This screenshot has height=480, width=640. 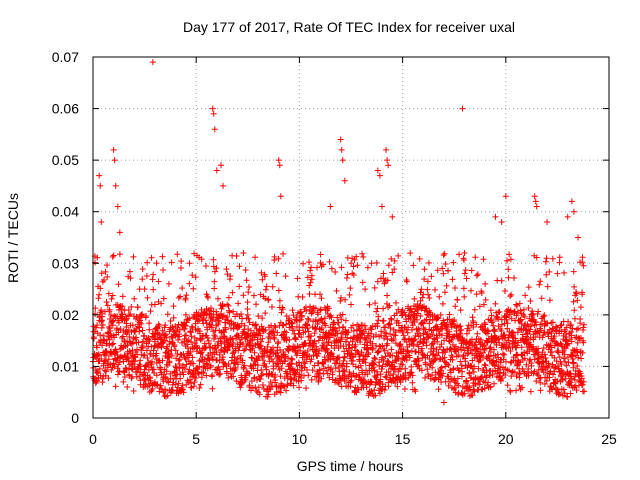 I want to click on y-tick-label: 0.06, so click(x=65, y=109).